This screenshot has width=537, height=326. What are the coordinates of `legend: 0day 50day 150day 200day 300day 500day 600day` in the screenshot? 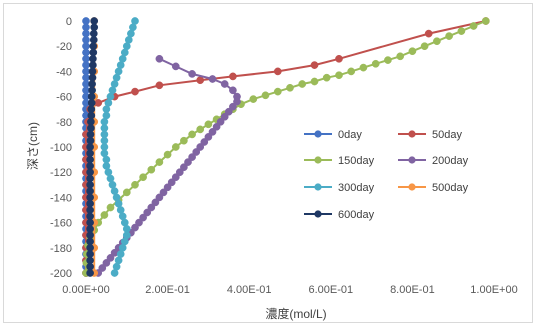 It's located at (386, 175).